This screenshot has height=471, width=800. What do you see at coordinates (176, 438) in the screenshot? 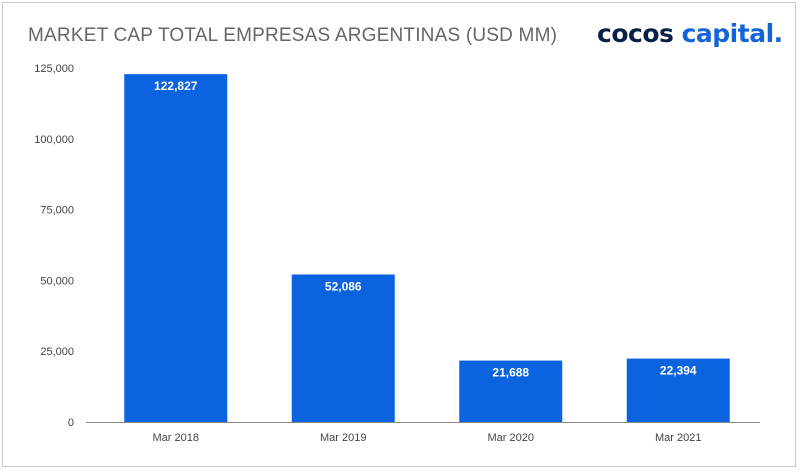
I see `x-tick-label: Mar 2018` at bounding box center [176, 438].